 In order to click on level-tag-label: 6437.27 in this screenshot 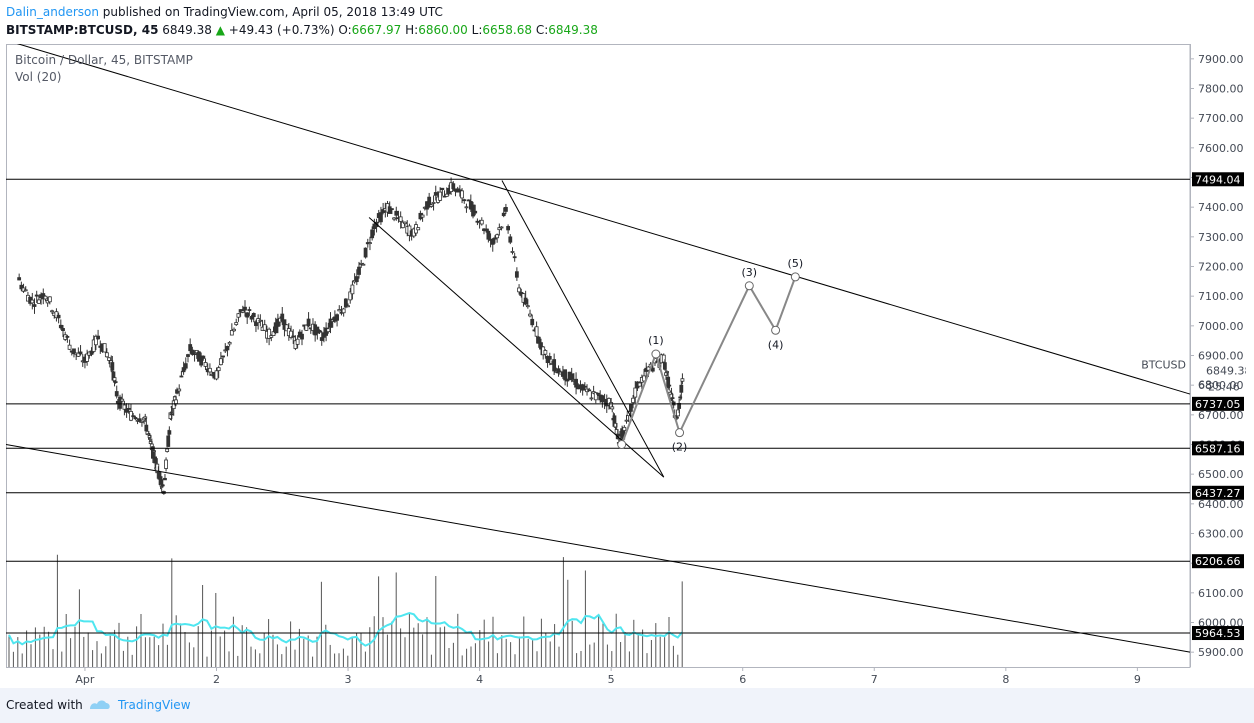, I will do `click(1218, 493)`.